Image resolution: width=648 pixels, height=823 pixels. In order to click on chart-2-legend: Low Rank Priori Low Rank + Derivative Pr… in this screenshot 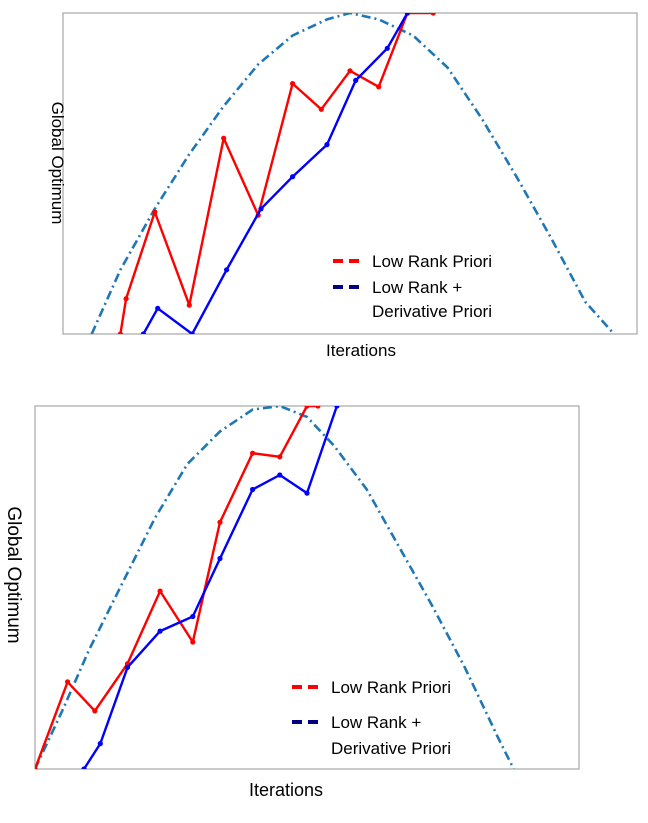, I will do `click(371, 718)`.